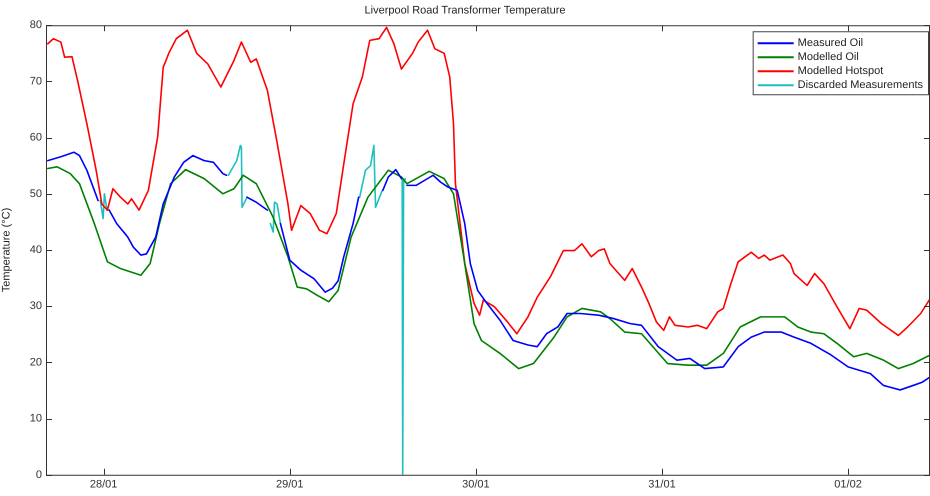  Describe the element at coordinates (36, 306) in the screenshot. I see `y-tick-label: 30` at that location.